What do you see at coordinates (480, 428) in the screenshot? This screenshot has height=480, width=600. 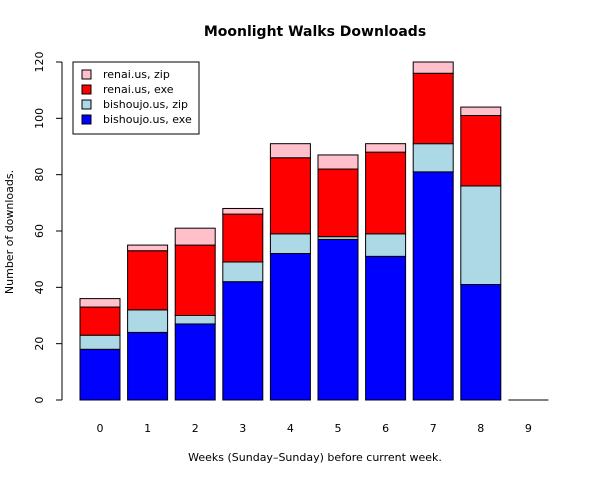 I see `x-tick-label: 8` at bounding box center [480, 428].